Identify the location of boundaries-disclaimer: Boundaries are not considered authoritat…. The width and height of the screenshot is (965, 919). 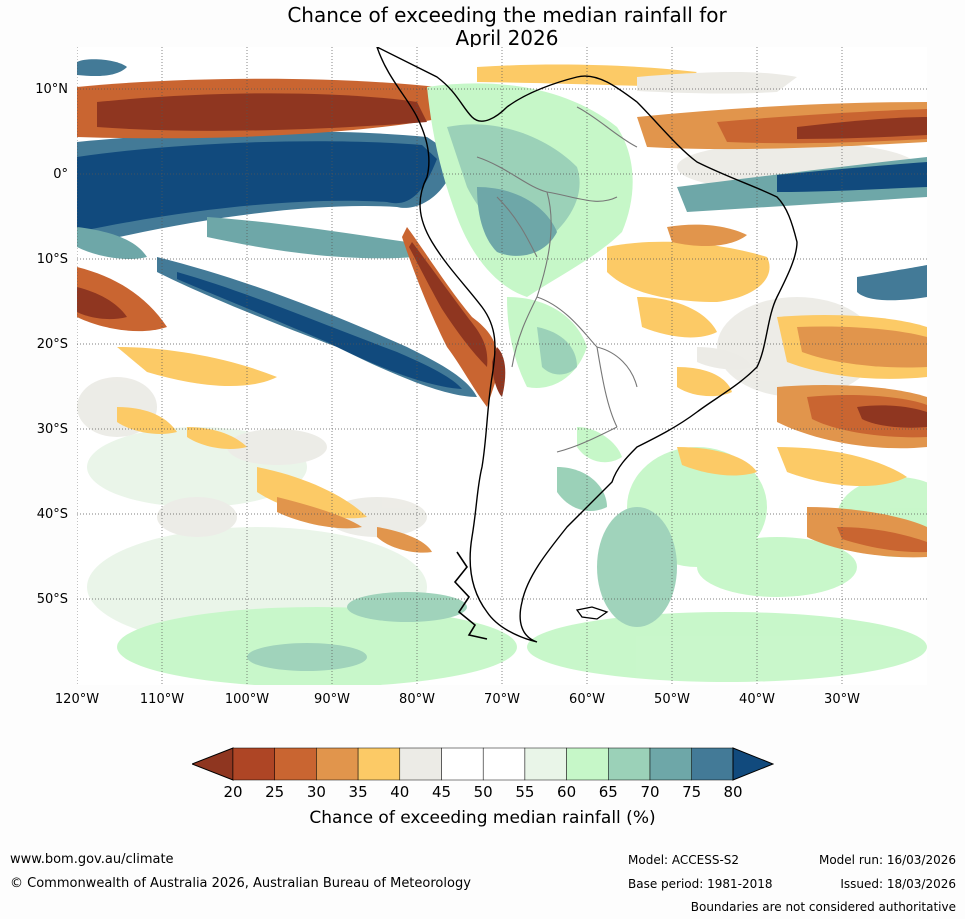
(823, 907).